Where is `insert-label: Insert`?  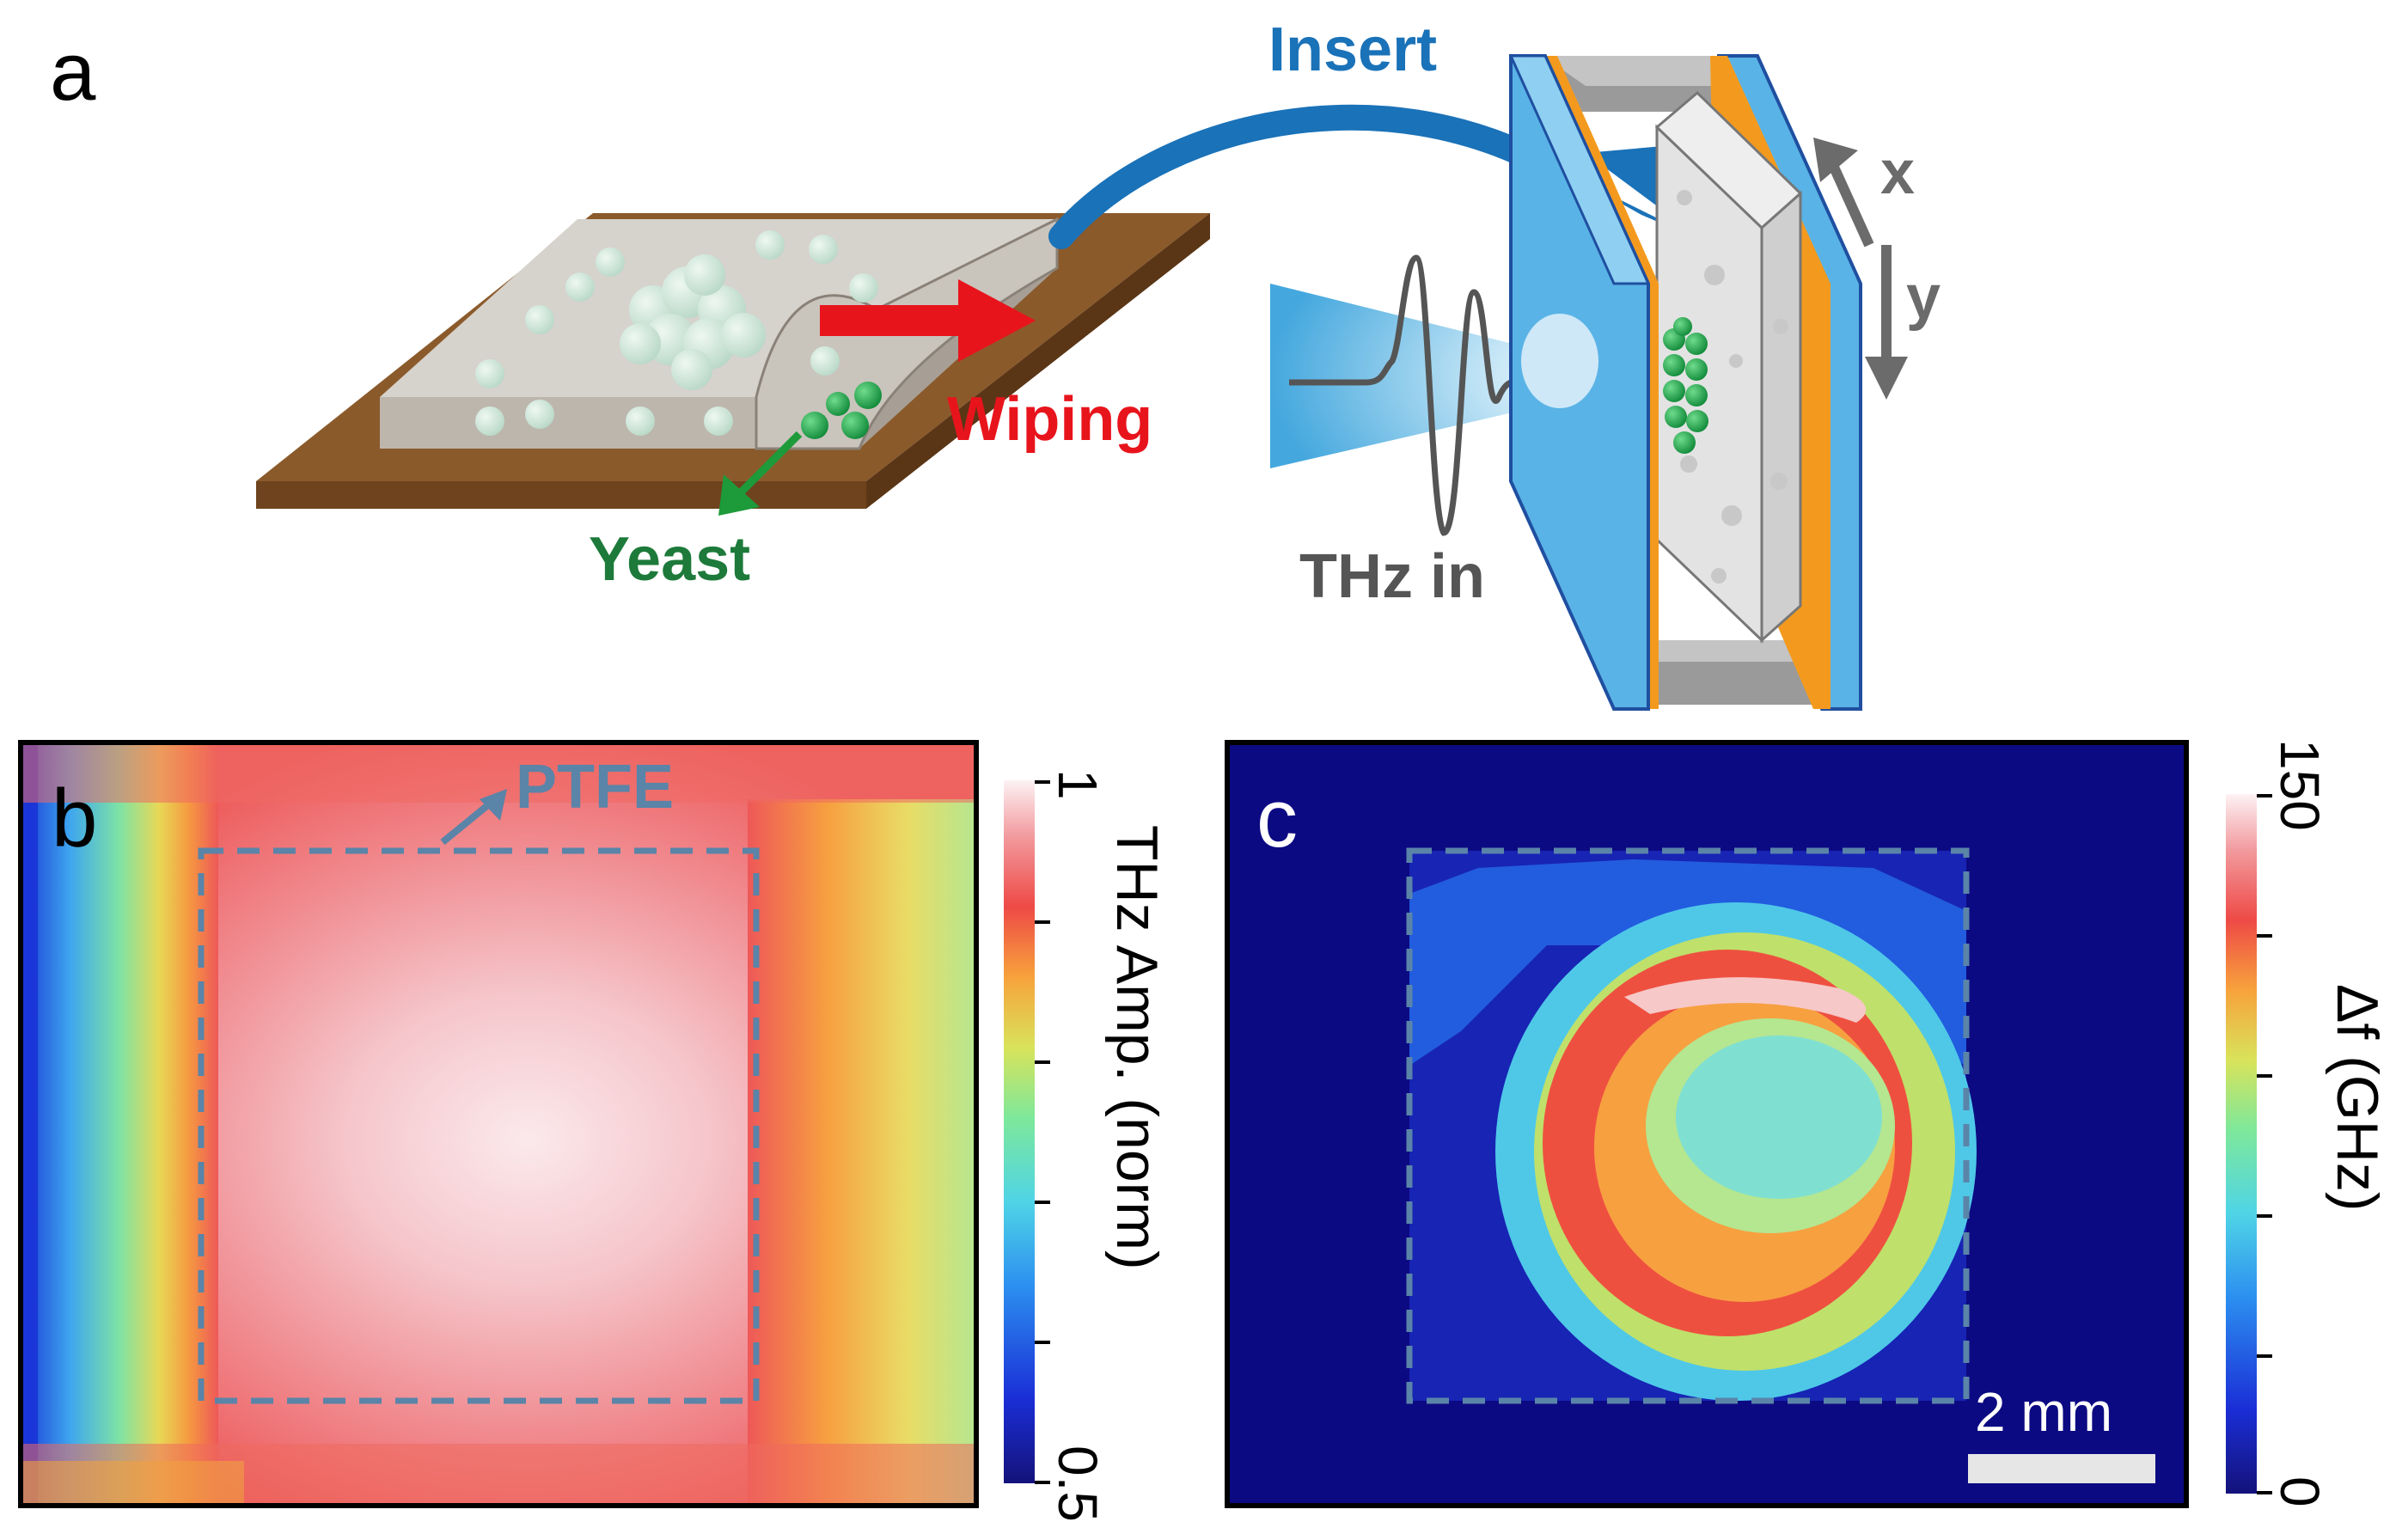 insert-label: Insert is located at coordinates (1352, 49).